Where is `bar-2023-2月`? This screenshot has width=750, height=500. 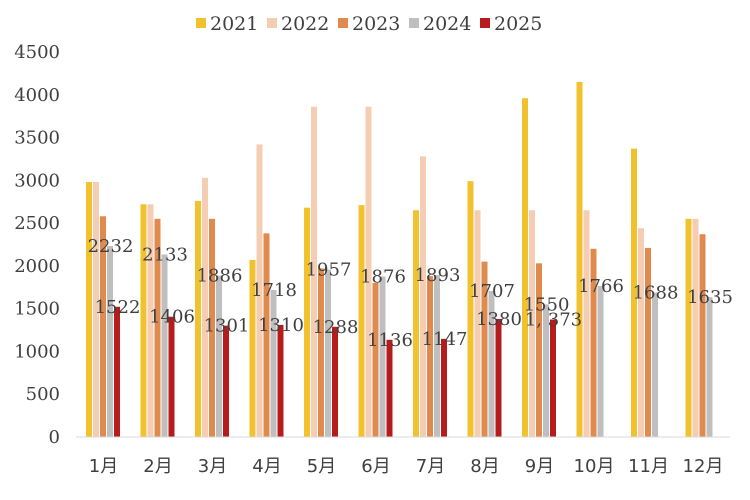 bar-2023-2月 is located at coordinates (157, 327).